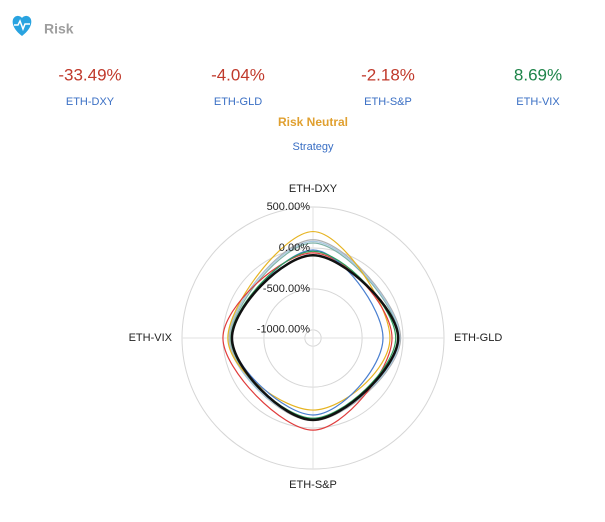  Describe the element at coordinates (238, 74) in the screenshot. I see `stat-value: -4.04%` at that location.